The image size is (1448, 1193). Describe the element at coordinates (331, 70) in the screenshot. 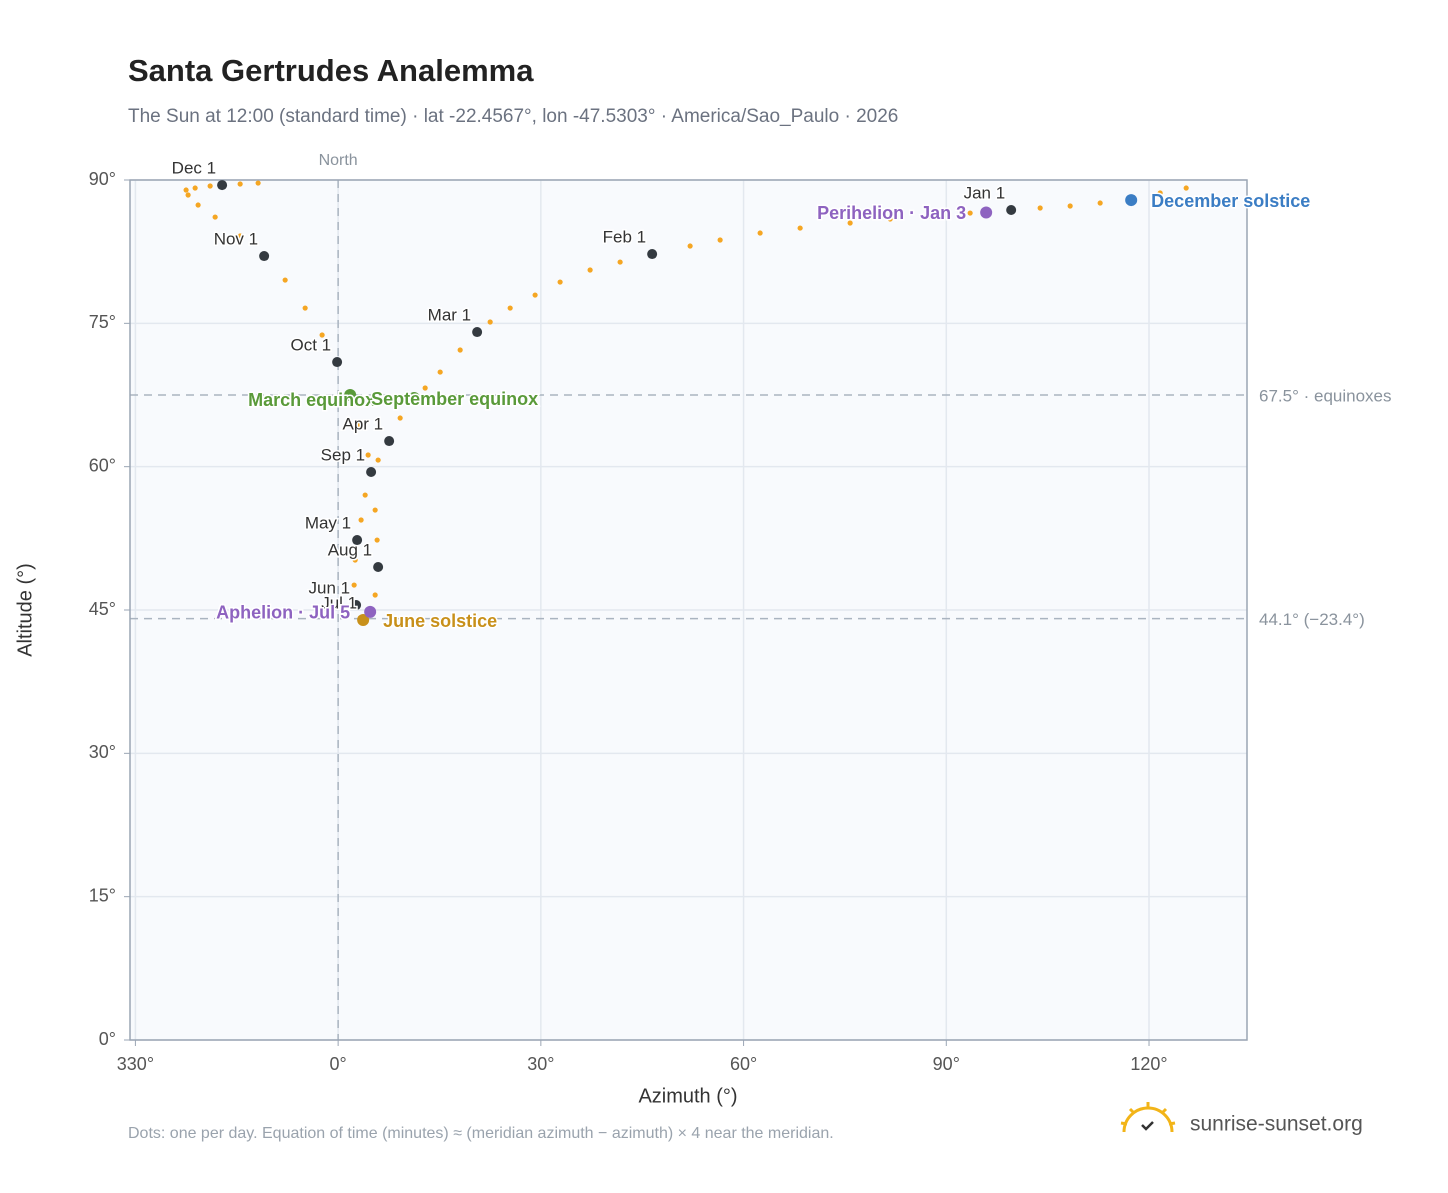

I see `chart-title: Santa Gertrudes Analemma` at that location.